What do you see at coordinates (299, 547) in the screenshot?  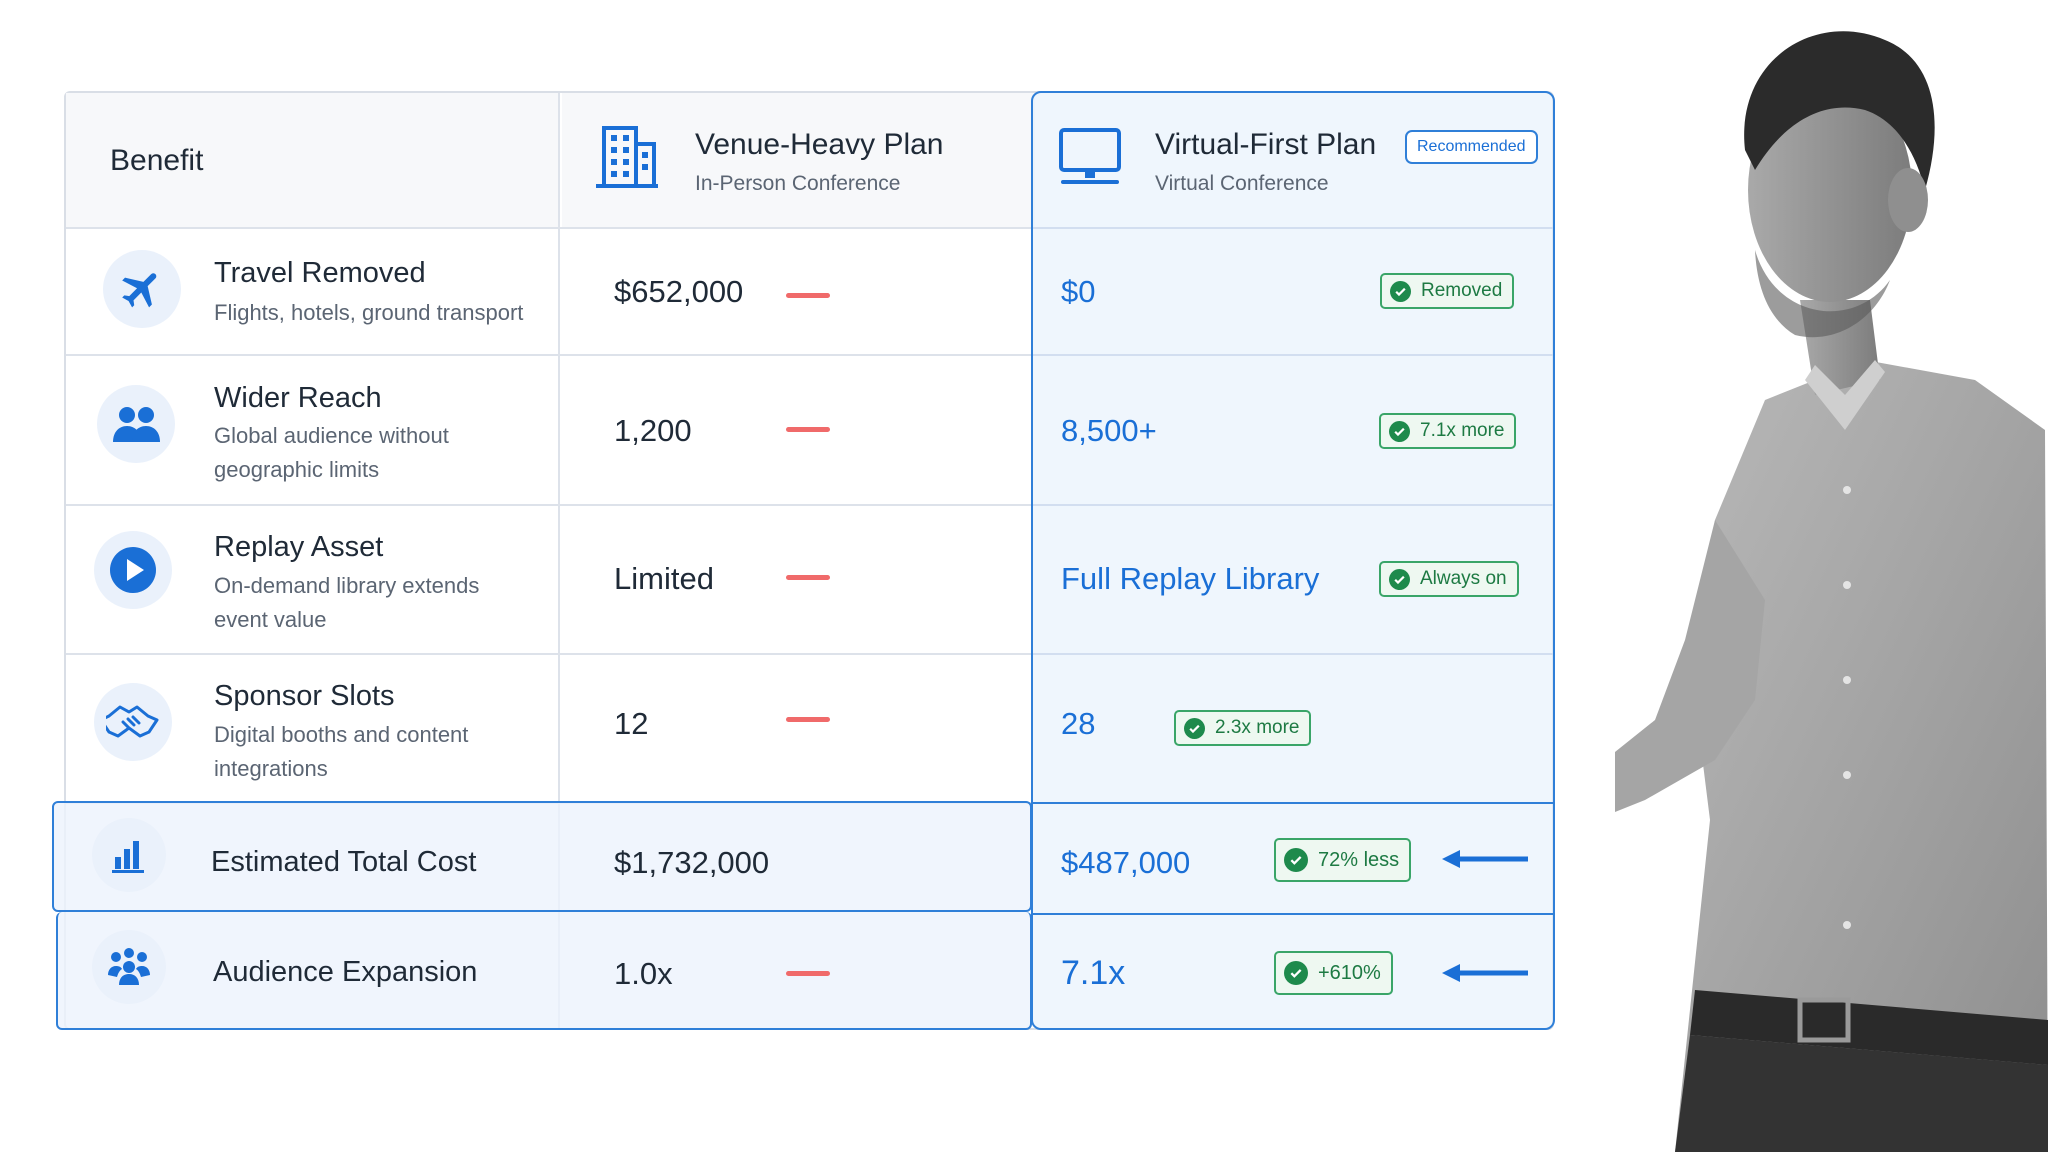 I see `row-title: Replay Asset` at bounding box center [299, 547].